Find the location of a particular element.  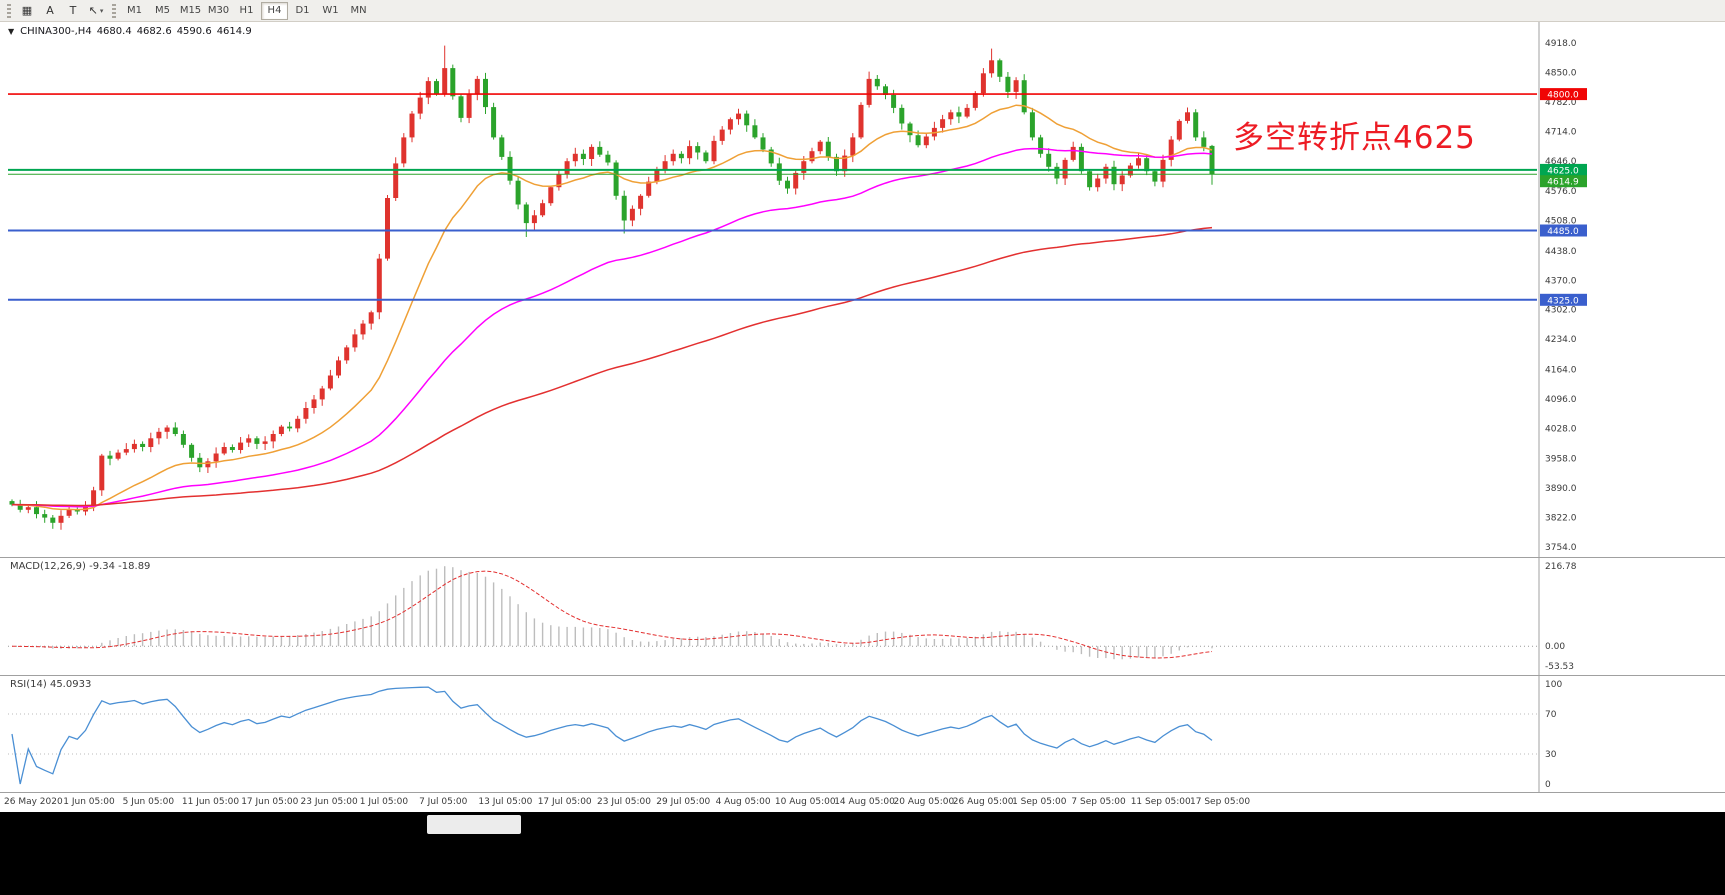

svg-text: 3890.0 is located at coordinates (1561, 489).